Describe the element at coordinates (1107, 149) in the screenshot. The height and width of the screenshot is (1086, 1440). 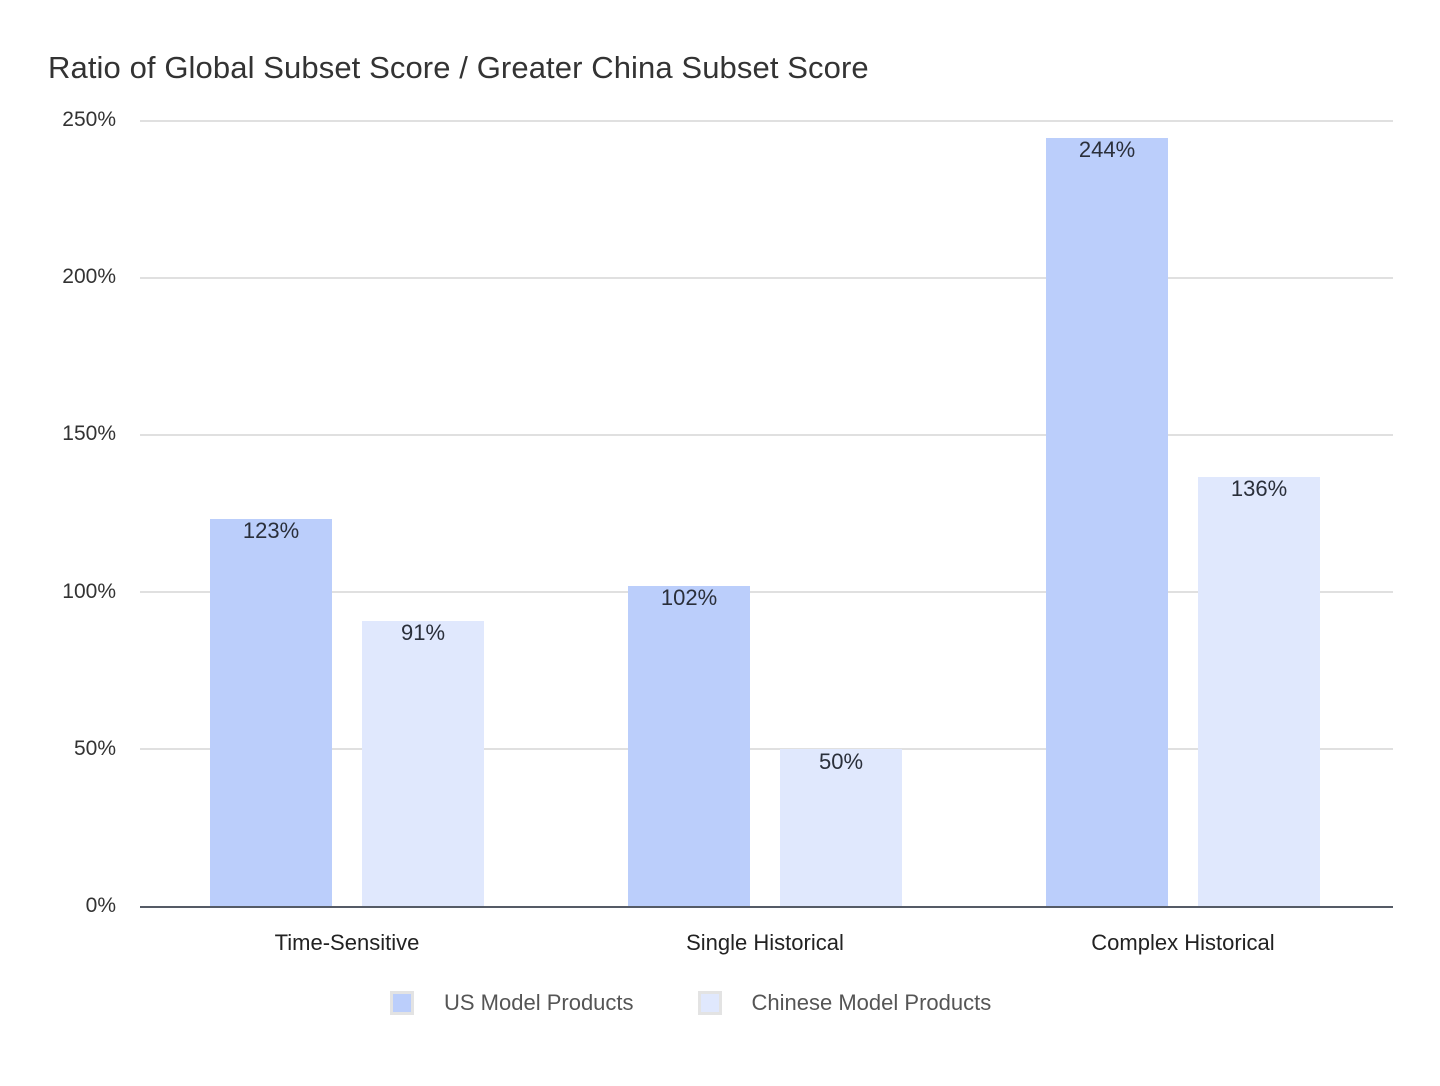
I see `bar-label-us-complex-historical: 244%` at that location.